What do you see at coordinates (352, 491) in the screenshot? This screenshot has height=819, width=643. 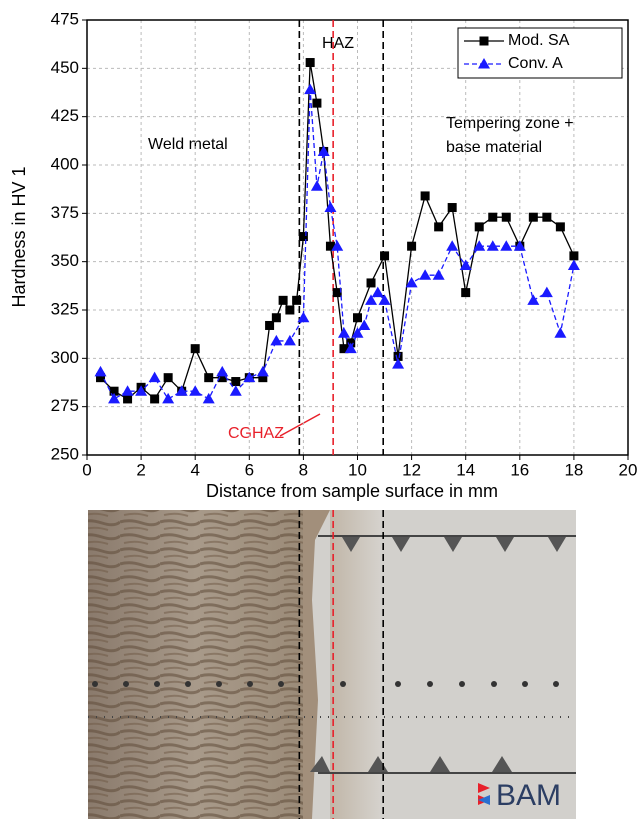 I see `x-axis-label: Distance from sample surface in mm` at bounding box center [352, 491].